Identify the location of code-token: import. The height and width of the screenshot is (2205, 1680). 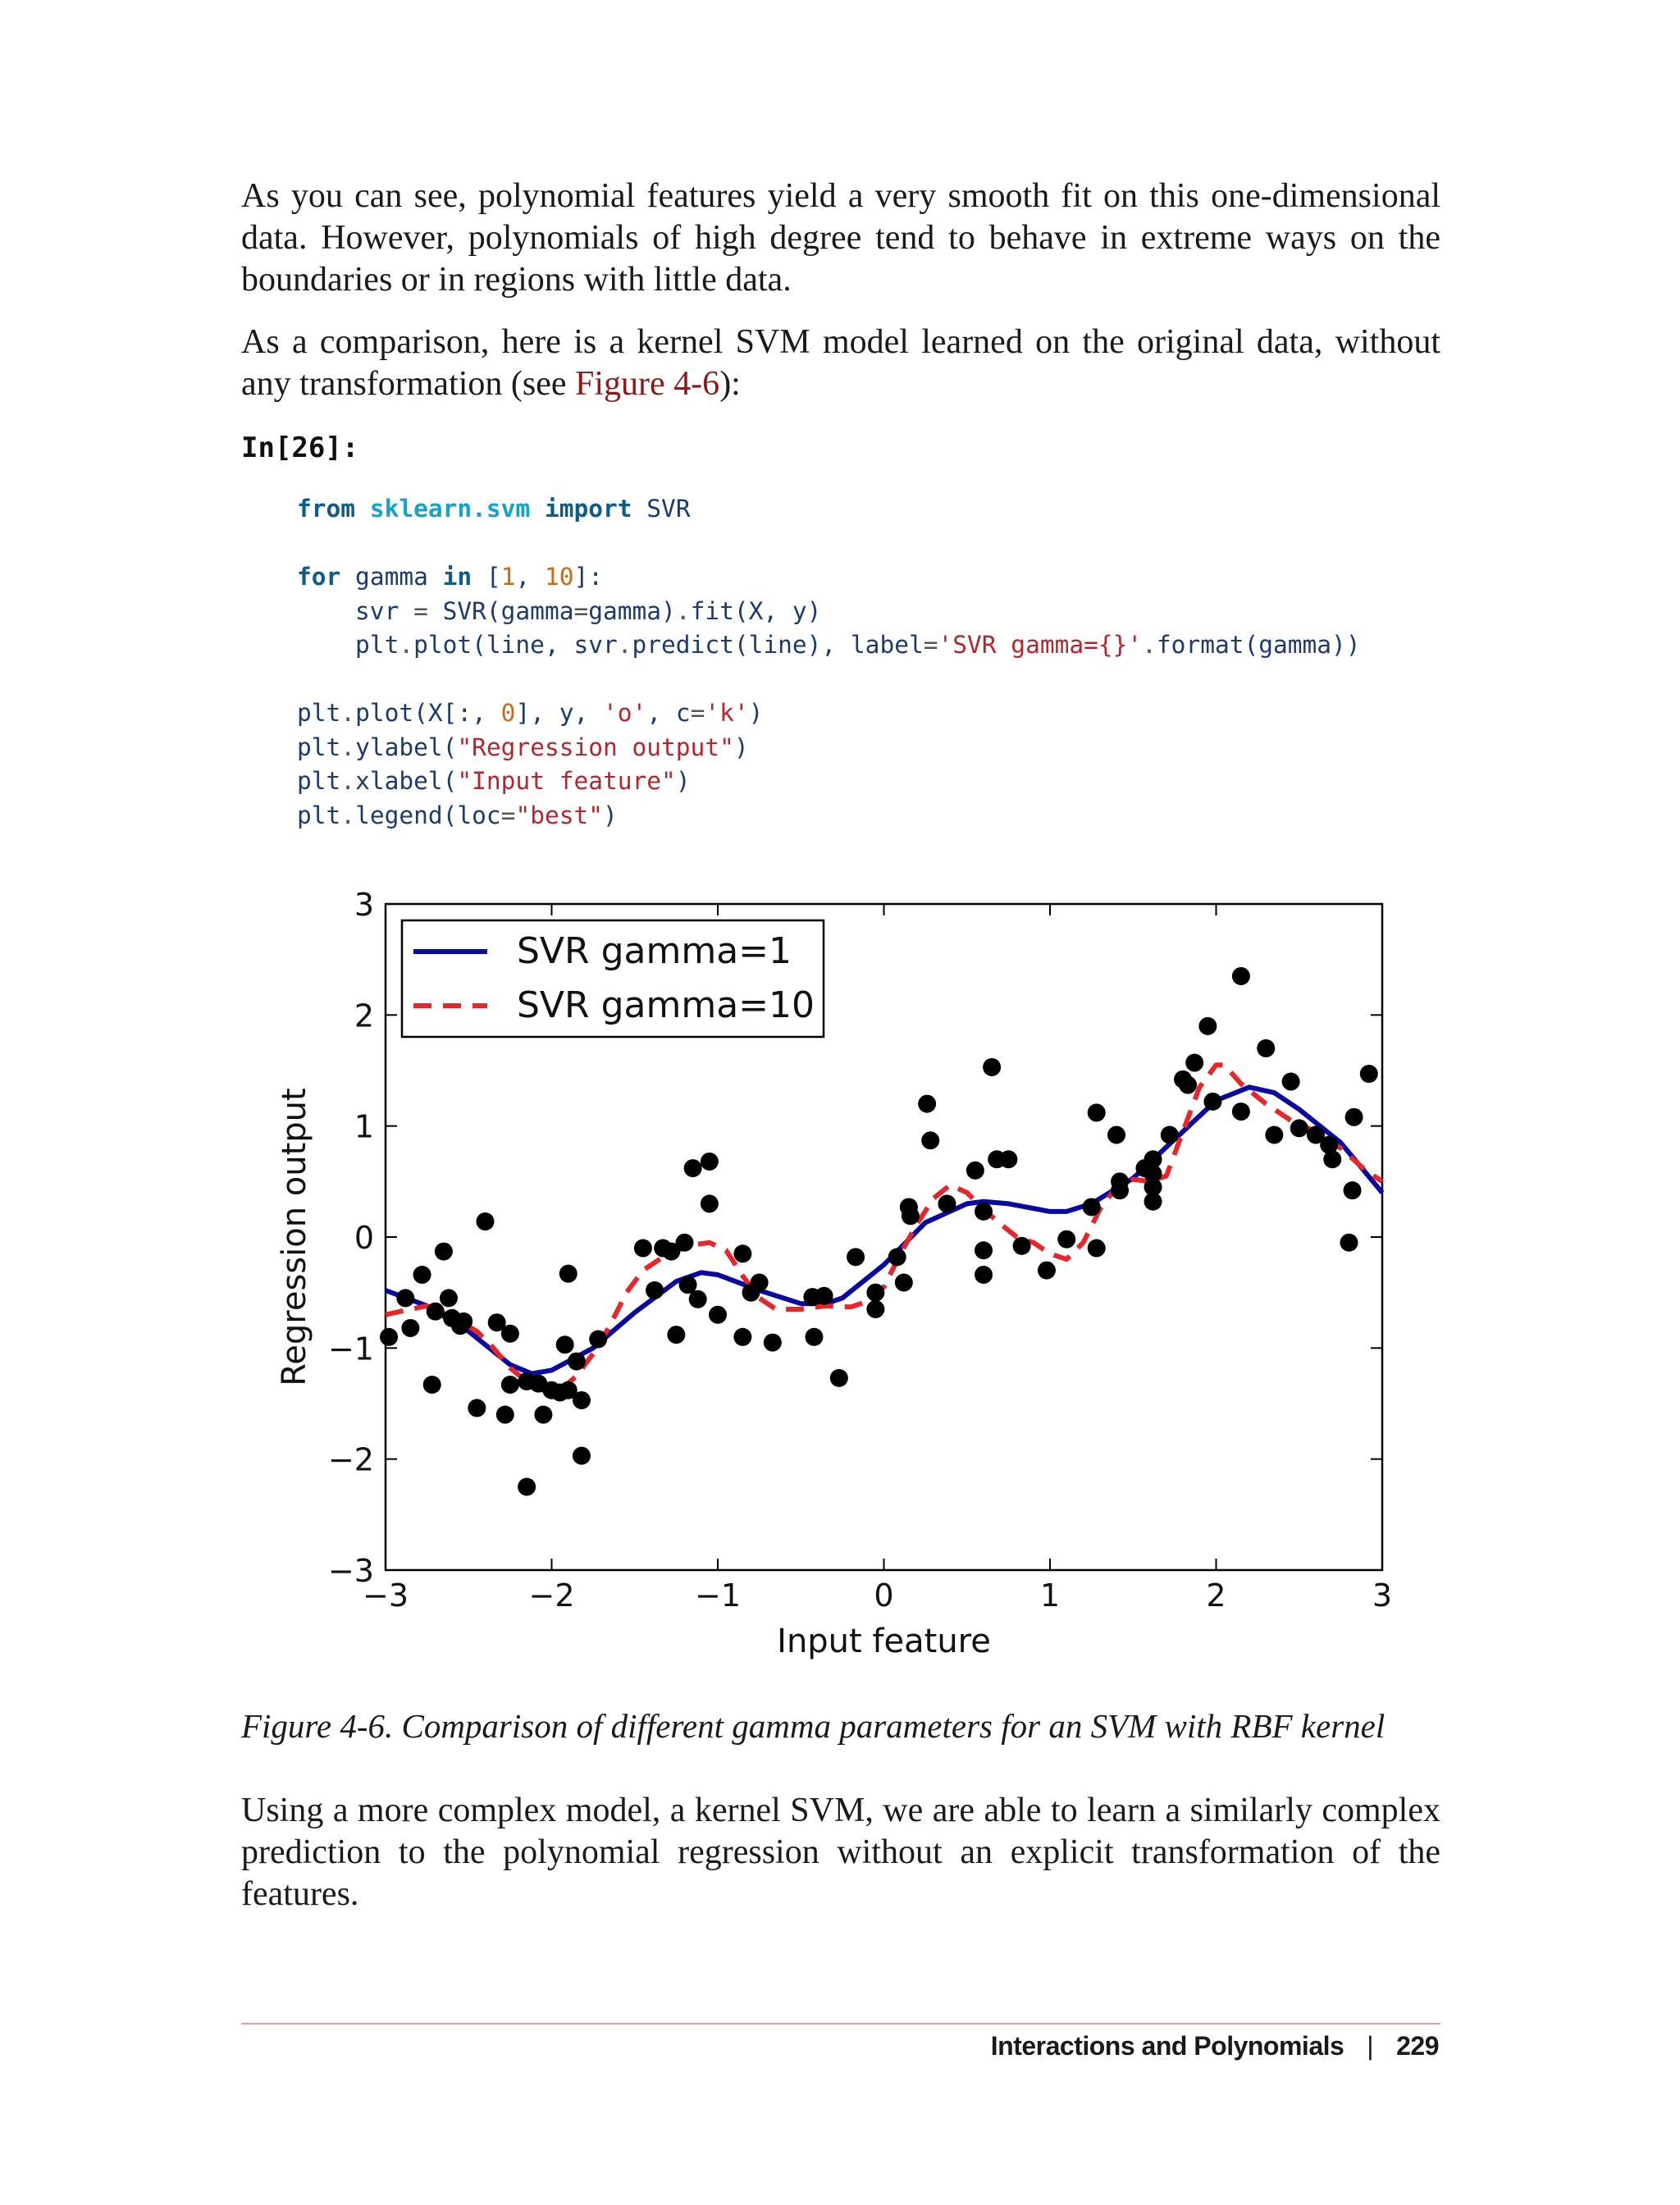
(588, 509).